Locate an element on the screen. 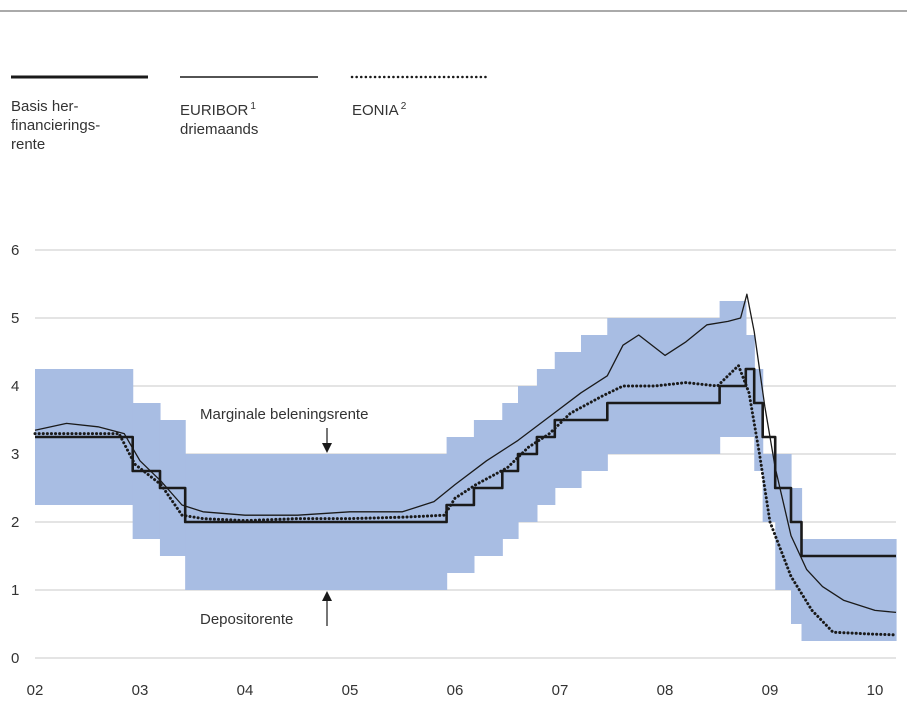 The image size is (907, 716). x-tick-label-06: 06 is located at coordinates (455, 690).